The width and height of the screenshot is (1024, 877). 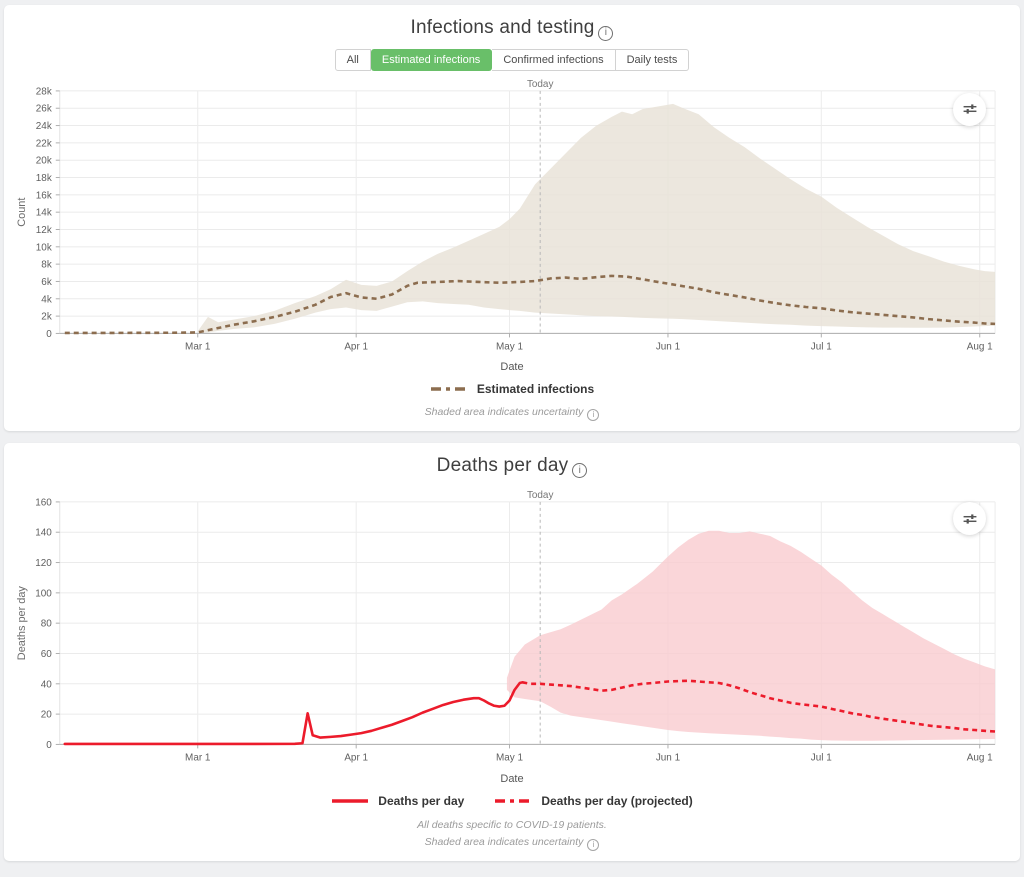 I want to click on tab-daily-tests: Daily tests, so click(x=652, y=59).